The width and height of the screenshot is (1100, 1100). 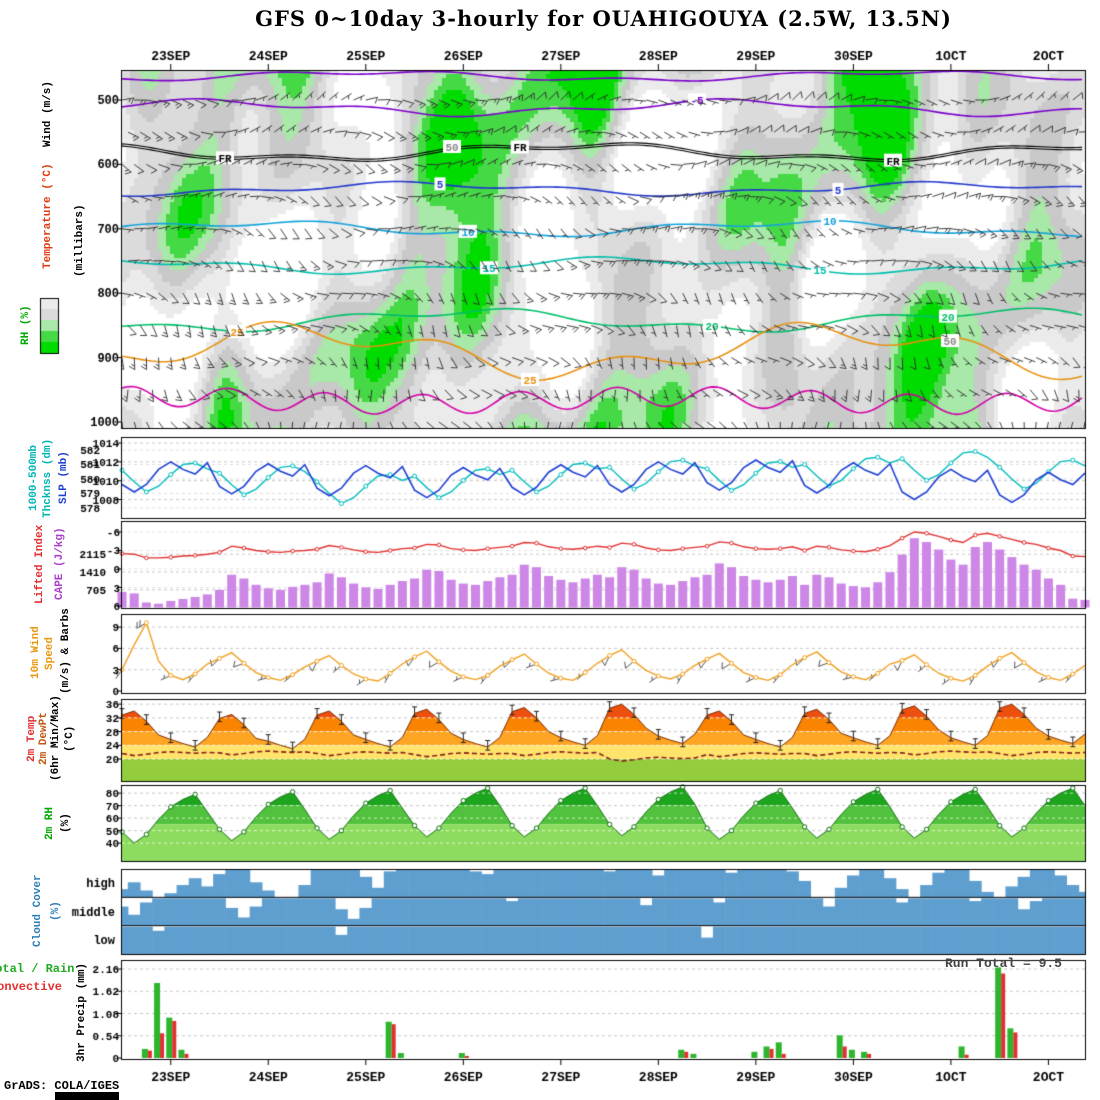 I want to click on t2m-label-d: (°C), so click(x=70, y=739).